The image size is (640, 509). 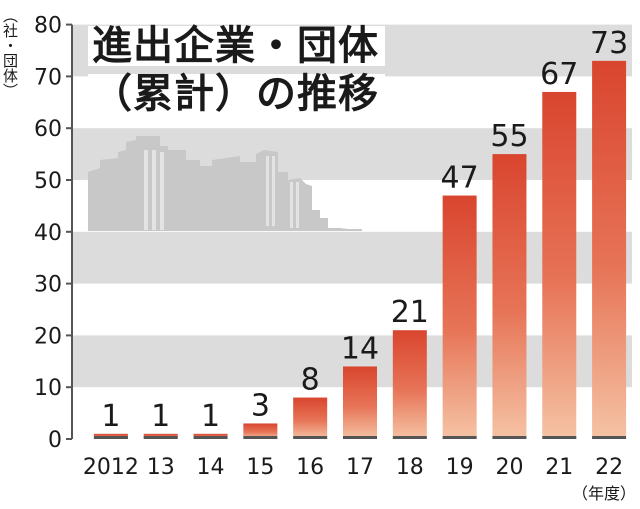 I want to click on x-tick-label: 19, so click(x=460, y=467).